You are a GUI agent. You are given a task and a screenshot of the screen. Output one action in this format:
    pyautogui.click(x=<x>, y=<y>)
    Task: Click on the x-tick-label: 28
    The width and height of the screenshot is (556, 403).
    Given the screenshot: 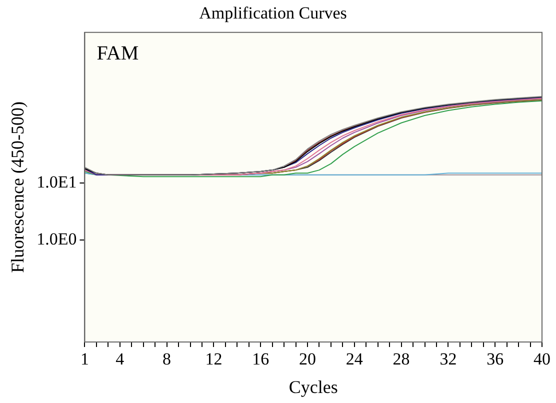 What is the action you would take?
    pyautogui.click(x=401, y=359)
    